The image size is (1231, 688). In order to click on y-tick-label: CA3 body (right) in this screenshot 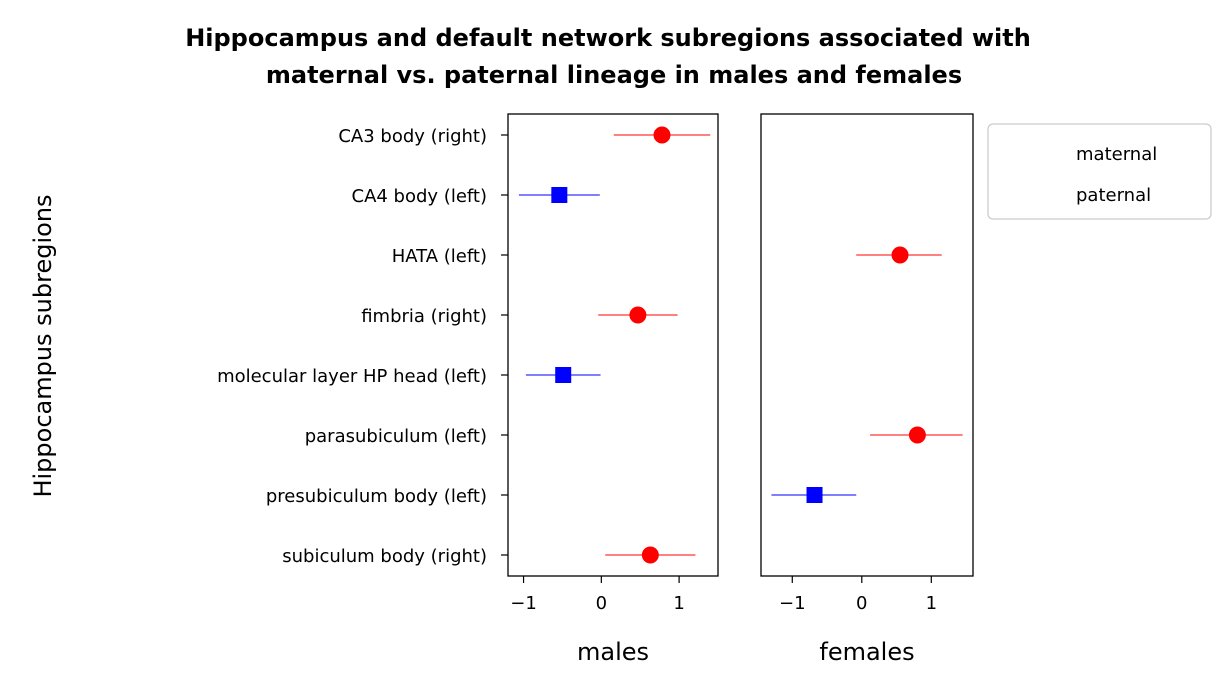, I will do `click(412, 136)`.